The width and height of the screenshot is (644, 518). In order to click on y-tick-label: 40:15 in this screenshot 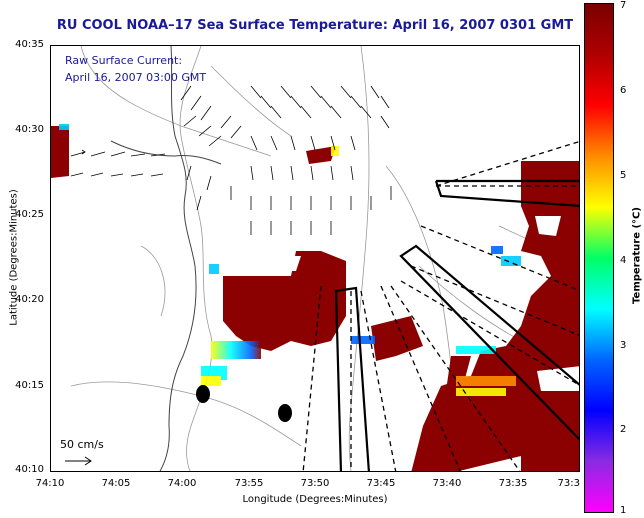, I will do `click(29, 385)`.